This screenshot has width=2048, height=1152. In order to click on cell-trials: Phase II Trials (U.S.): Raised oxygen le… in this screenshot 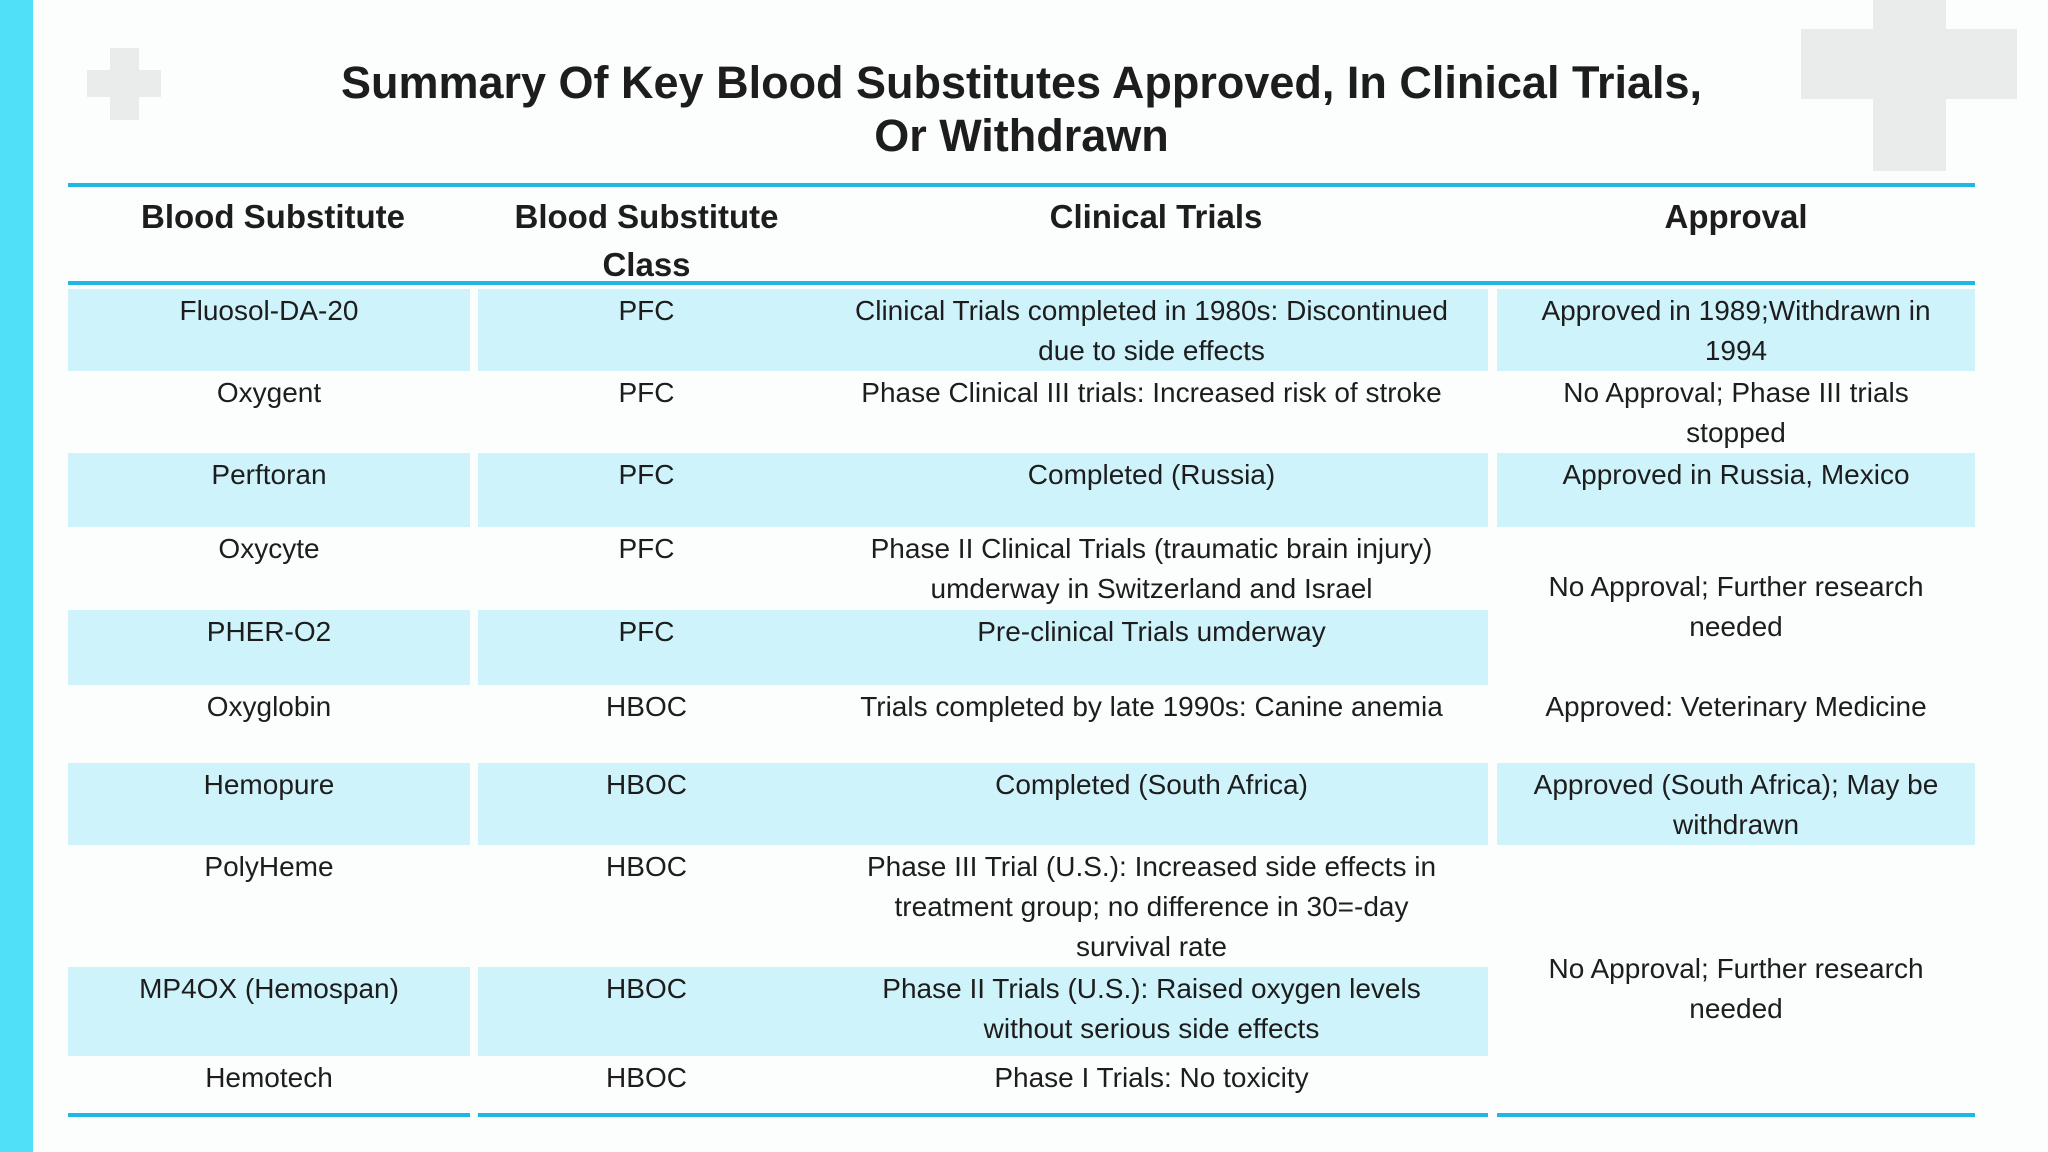, I will do `click(1156, 1011)`.